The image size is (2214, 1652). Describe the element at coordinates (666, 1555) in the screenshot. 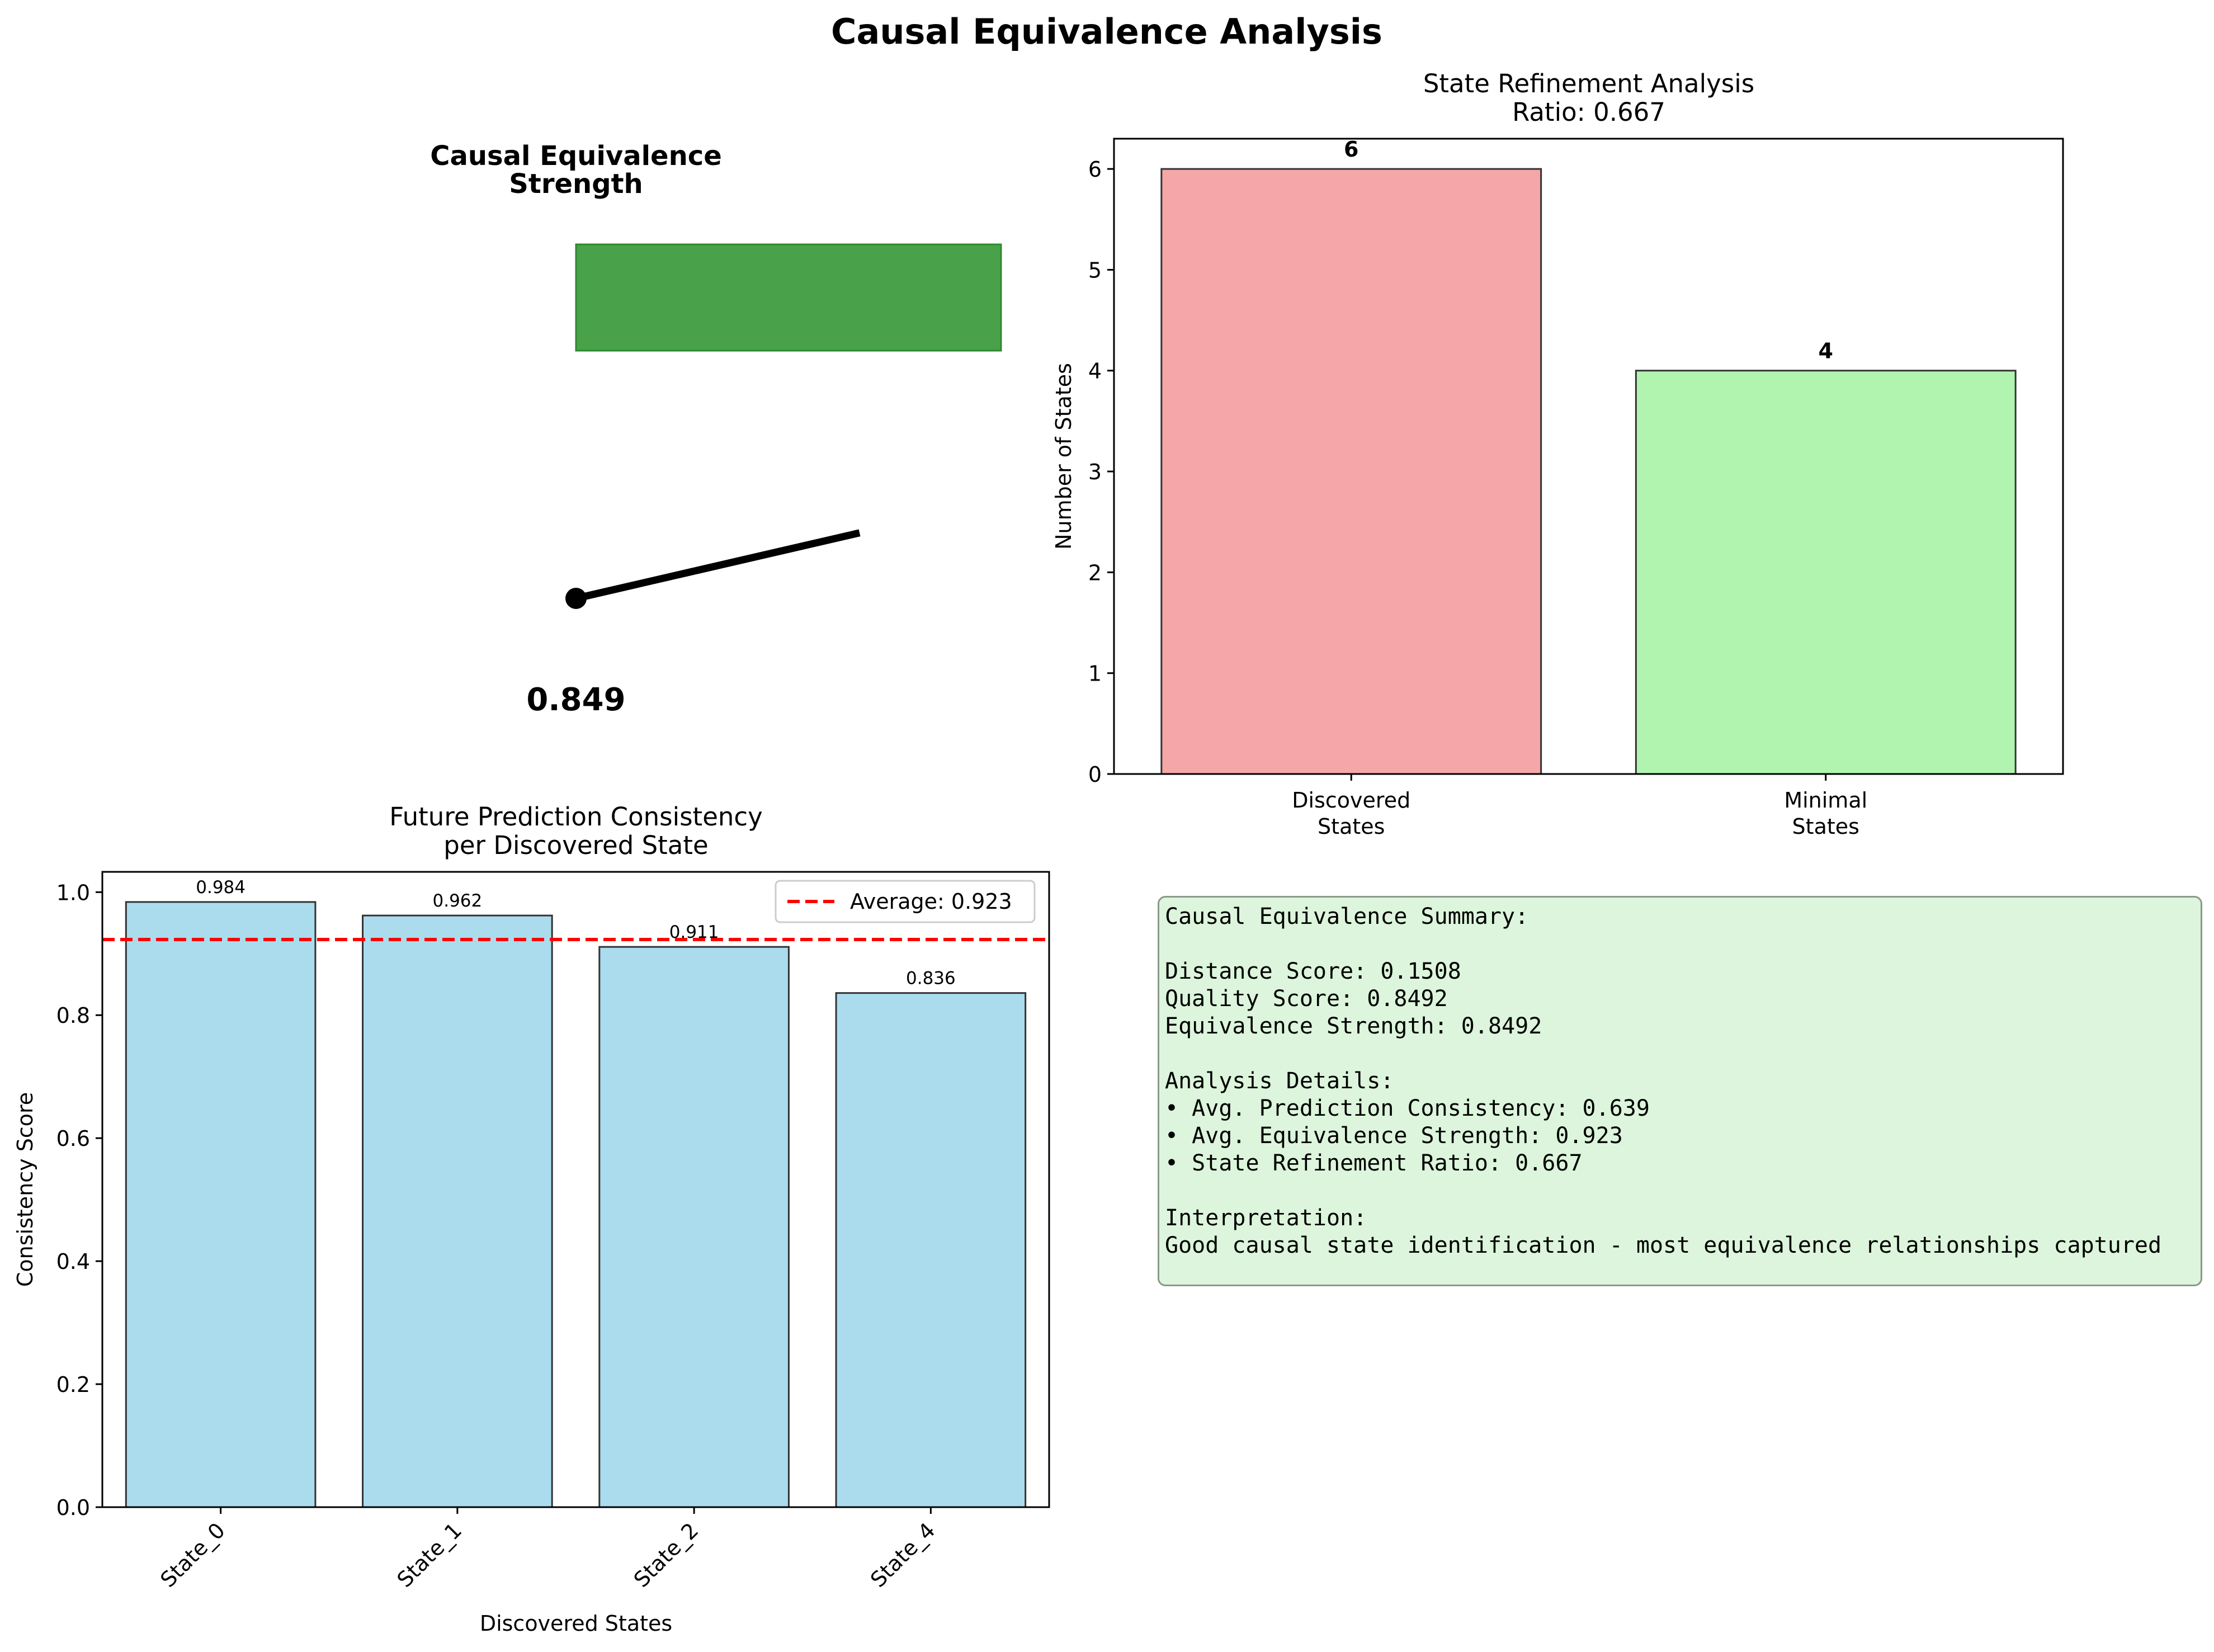

I see `consistency-x-tick-label: State_2` at that location.